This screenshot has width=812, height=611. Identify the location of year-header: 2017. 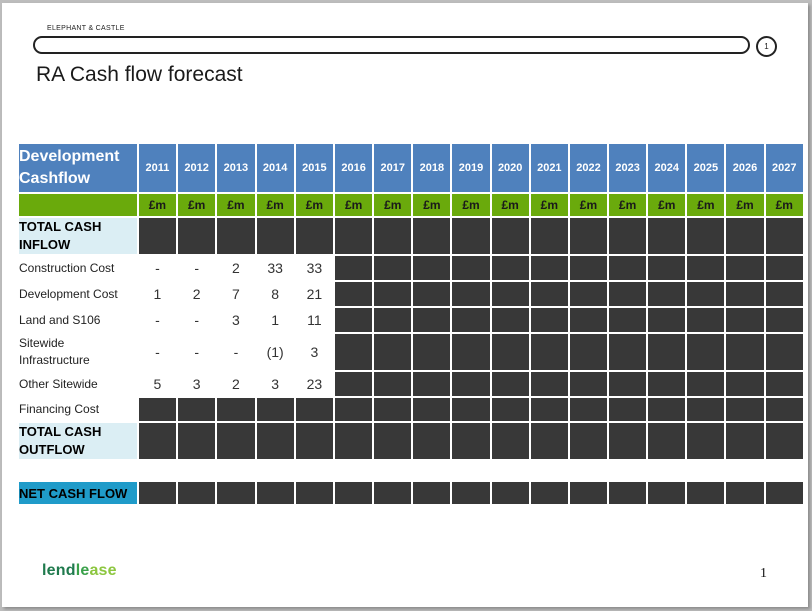
(393, 168).